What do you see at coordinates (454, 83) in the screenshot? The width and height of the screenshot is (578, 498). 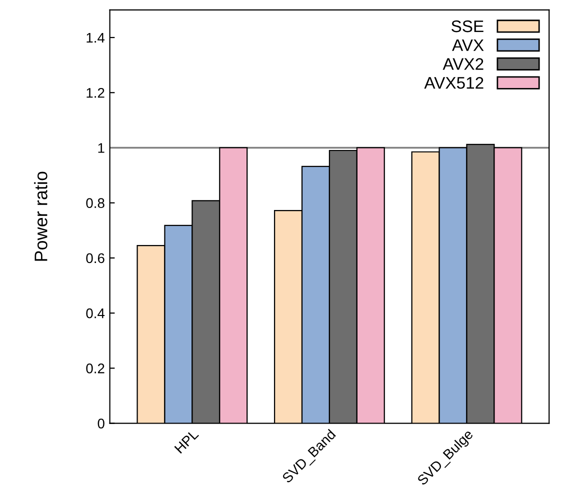 I see `legend-label: AVX512` at bounding box center [454, 83].